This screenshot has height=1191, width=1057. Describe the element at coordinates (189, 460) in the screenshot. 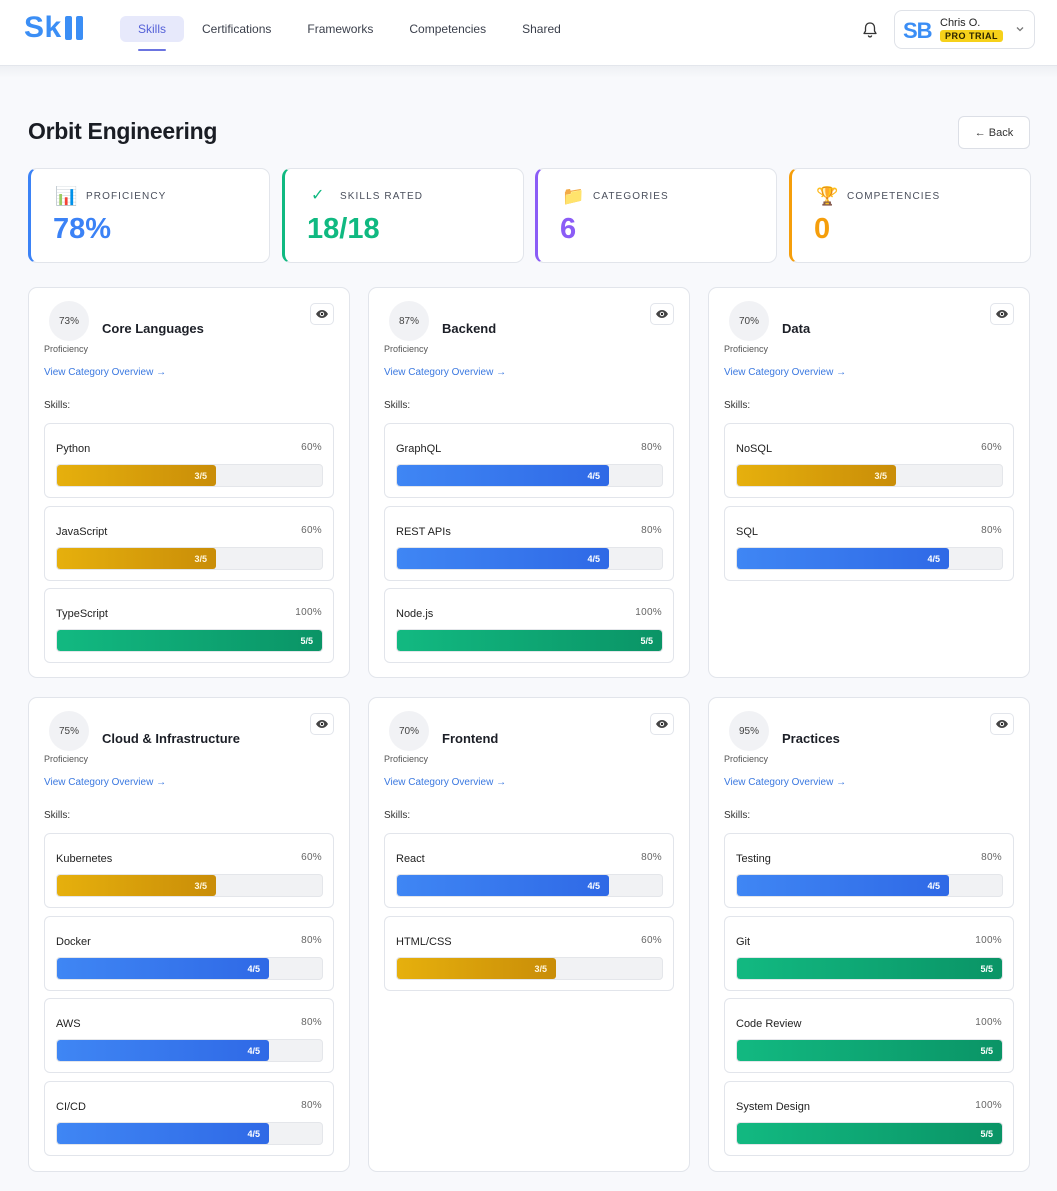

I see `skill-row: Python 60% 3/5` at that location.